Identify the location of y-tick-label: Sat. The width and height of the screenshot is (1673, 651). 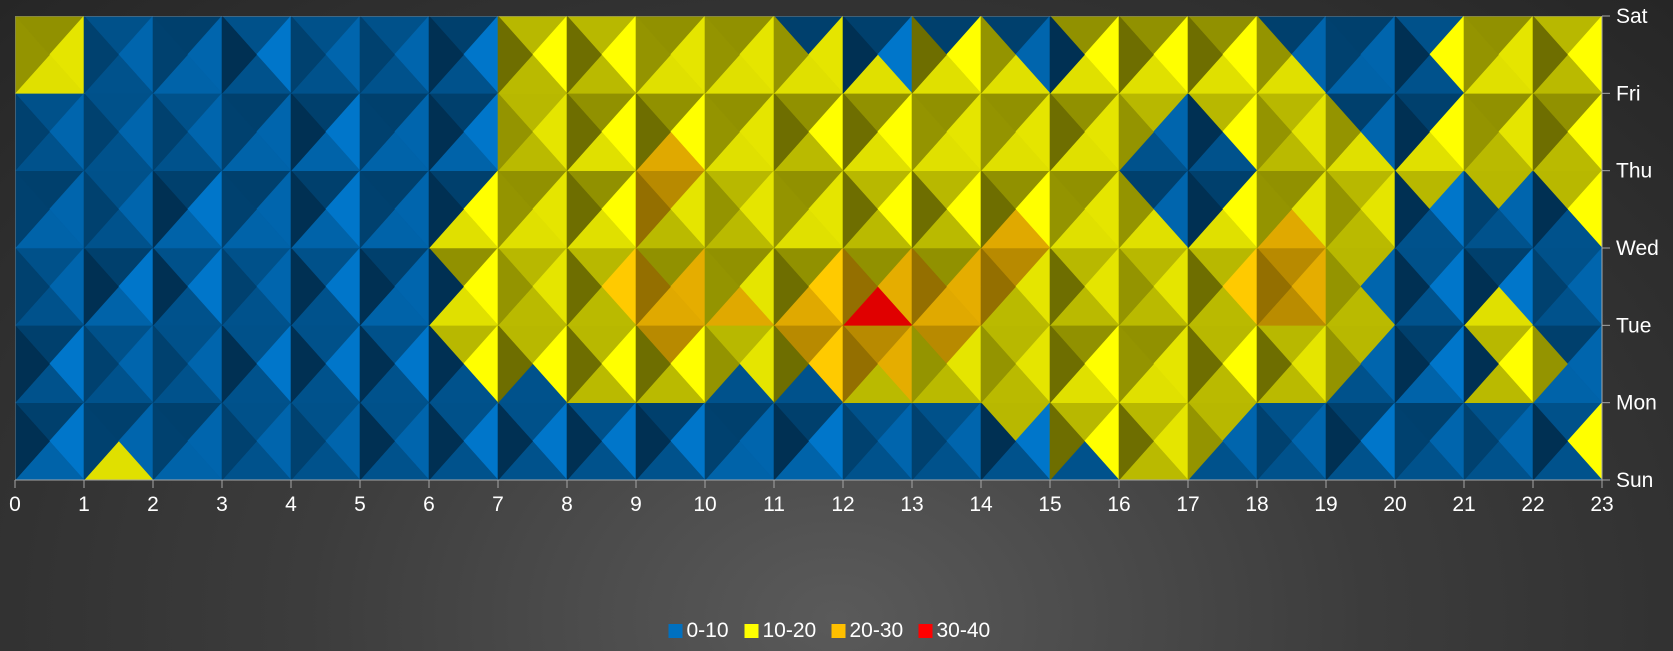
(1632, 16).